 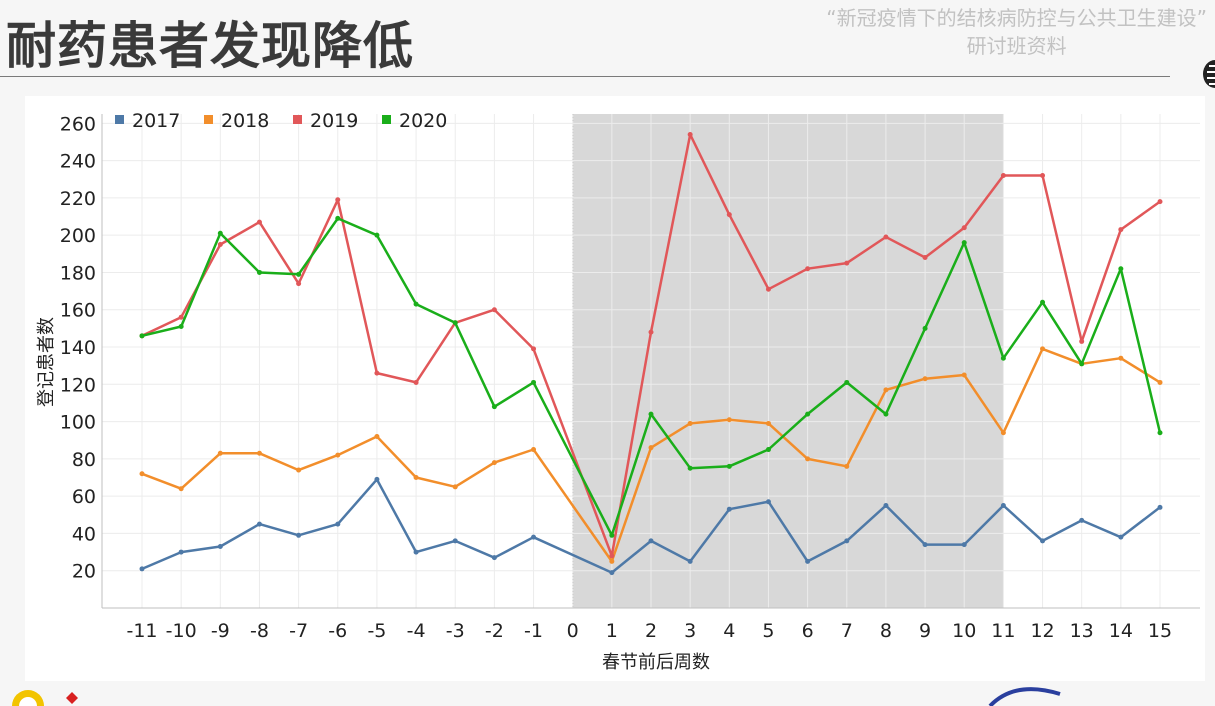 What do you see at coordinates (1016, 32) in the screenshot?
I see `subtitle: “新冠疫情下的结核病防控与公共卫生建设” 研讨班资料` at bounding box center [1016, 32].